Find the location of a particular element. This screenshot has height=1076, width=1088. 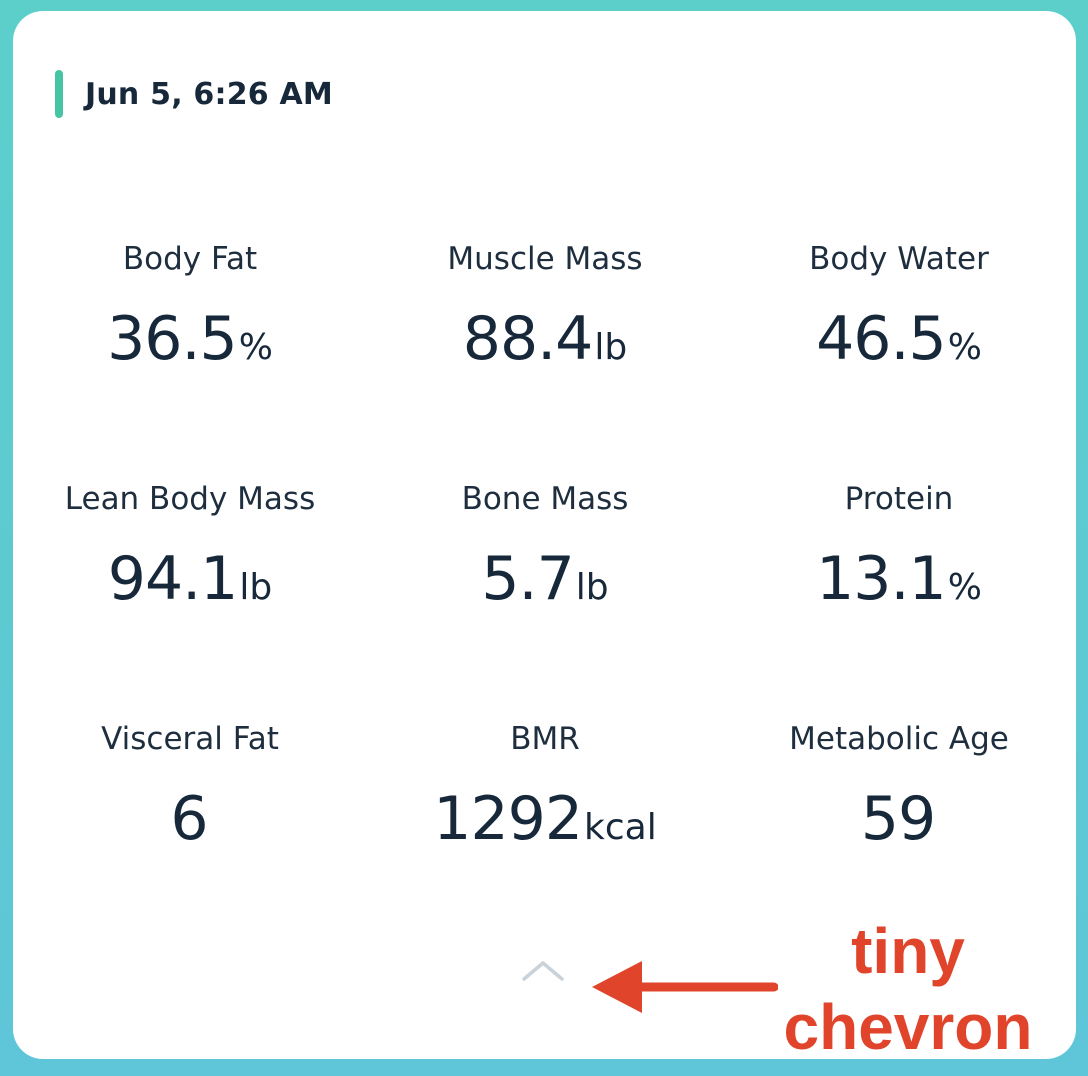

value-number: 88.4 is located at coordinates (528, 339).